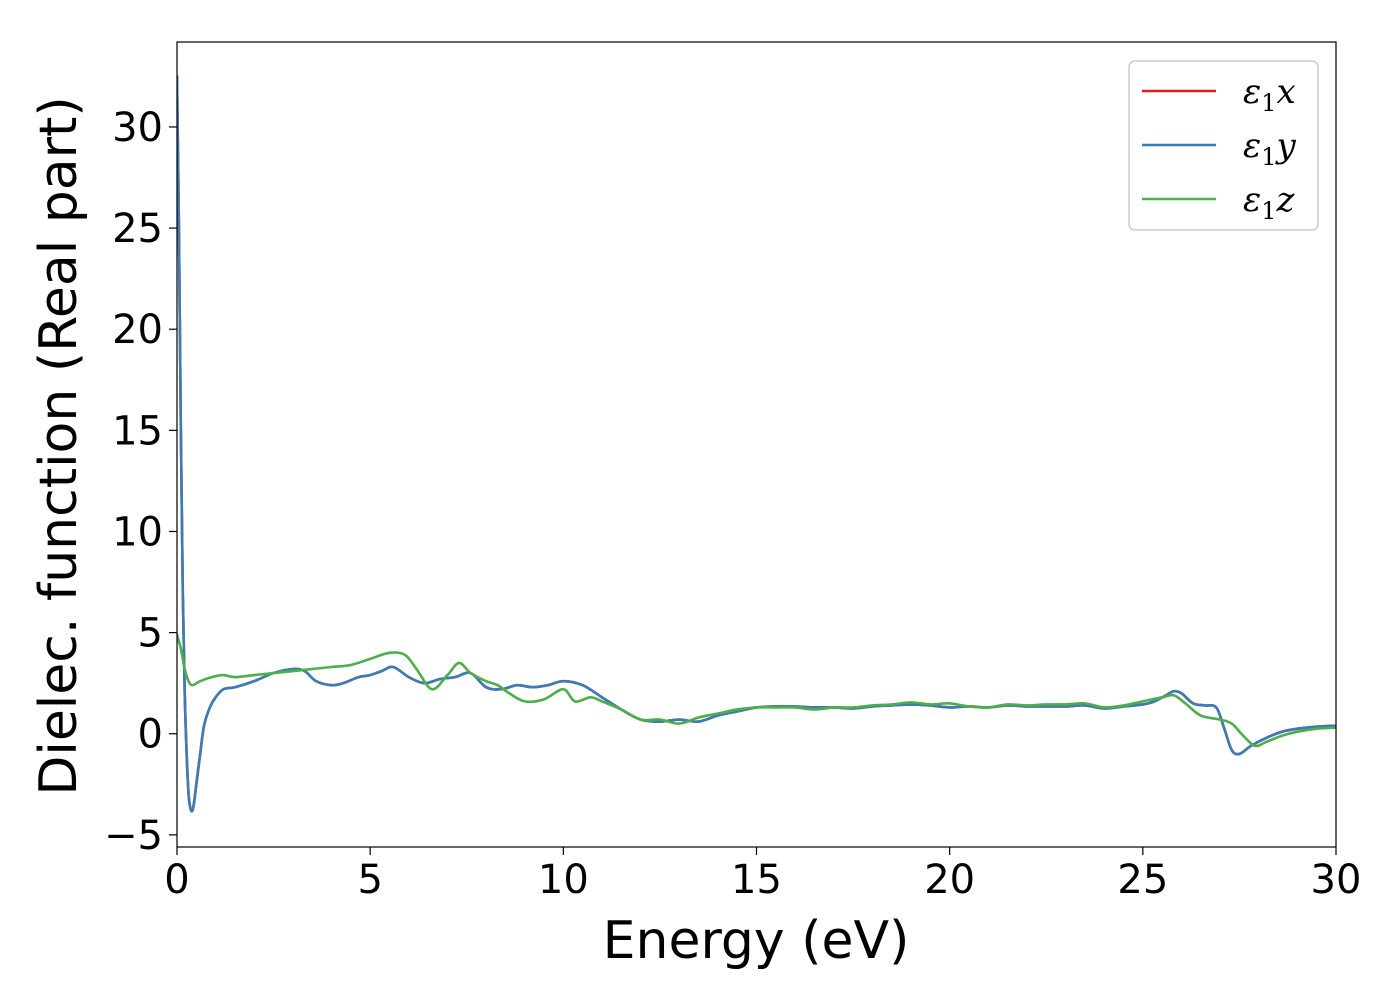 This screenshot has height=1004, width=1400. I want to click on y-tick-label: 20, so click(137, 330).